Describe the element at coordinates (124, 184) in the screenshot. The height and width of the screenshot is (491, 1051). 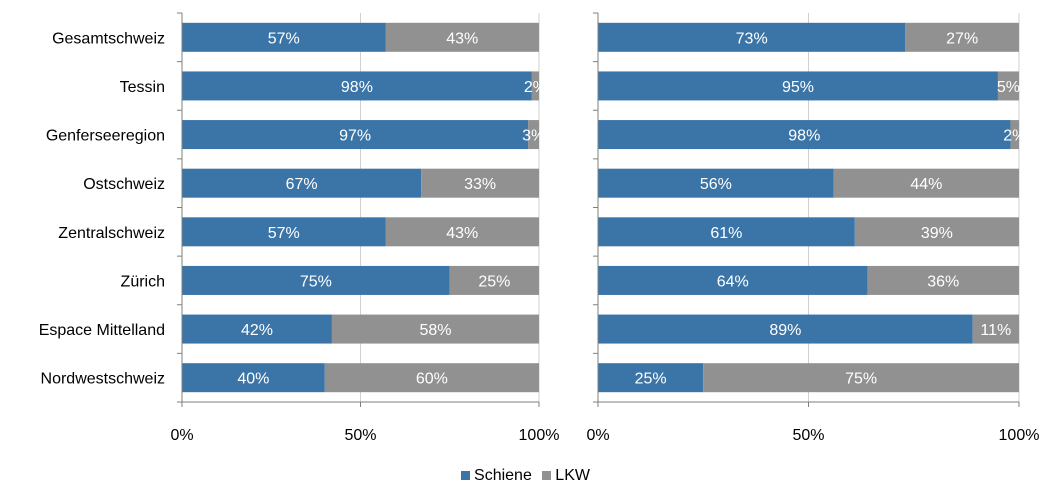
I see `category-label: Ostschweiz` at that location.